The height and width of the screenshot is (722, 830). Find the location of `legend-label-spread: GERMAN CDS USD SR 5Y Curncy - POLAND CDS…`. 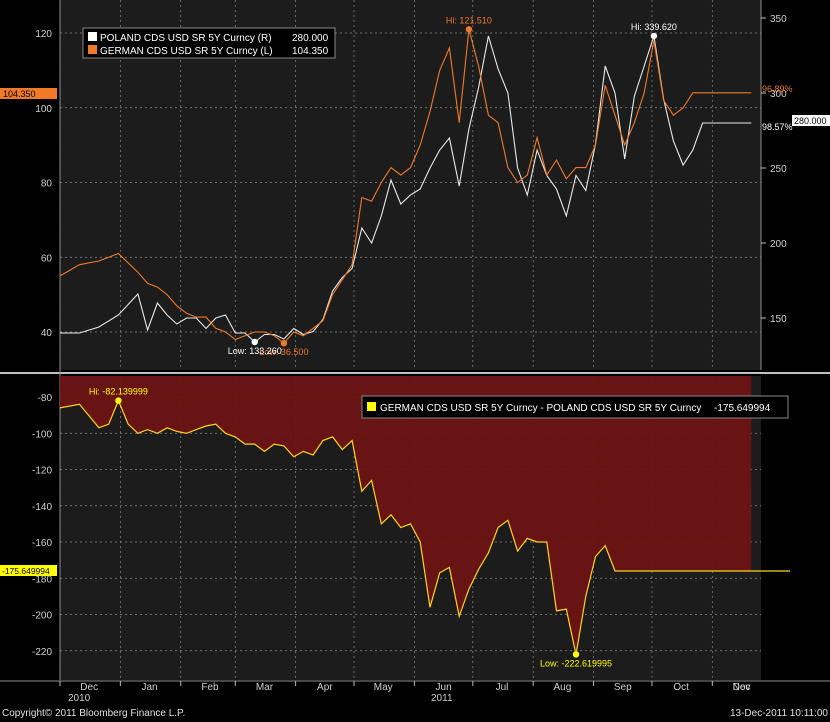

legend-label-spread: GERMAN CDS USD SR 5Y Curncy - POLAND CDS… is located at coordinates (540, 408).